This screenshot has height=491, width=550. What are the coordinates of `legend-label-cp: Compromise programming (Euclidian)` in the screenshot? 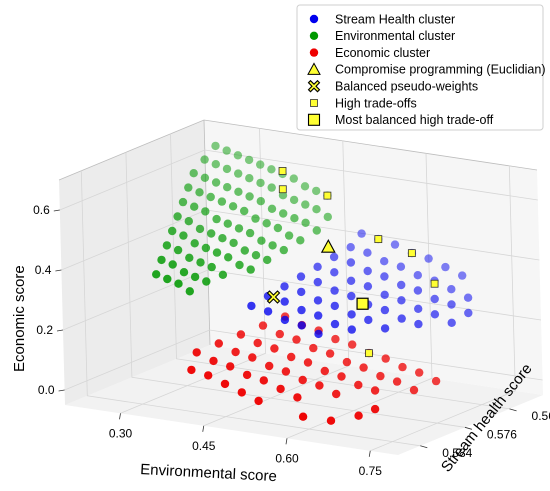 It's located at (440, 70).